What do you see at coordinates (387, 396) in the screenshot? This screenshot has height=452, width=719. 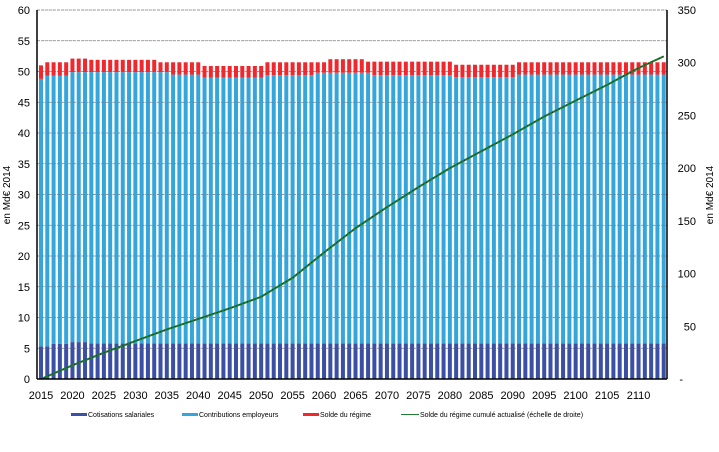 I see `x-tick: 2070` at bounding box center [387, 396].